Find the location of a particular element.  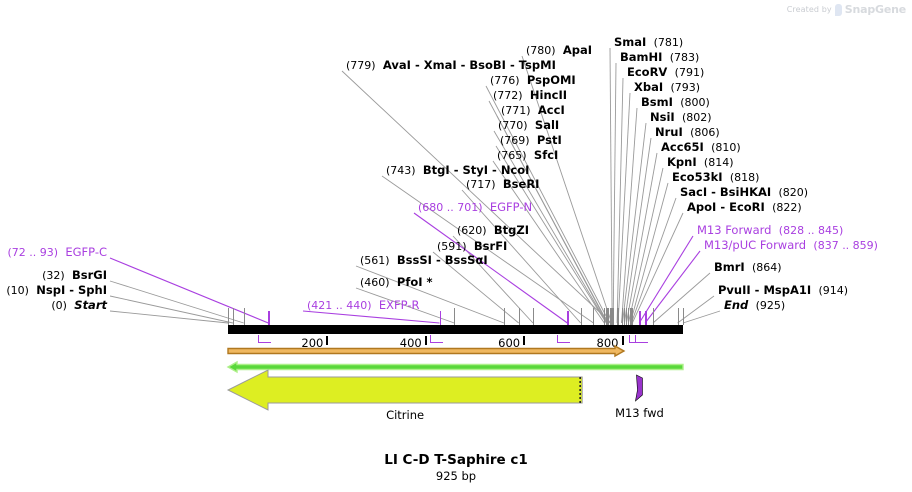

feature-label-eco53ki: Eco53kI (818) is located at coordinates (715, 177).